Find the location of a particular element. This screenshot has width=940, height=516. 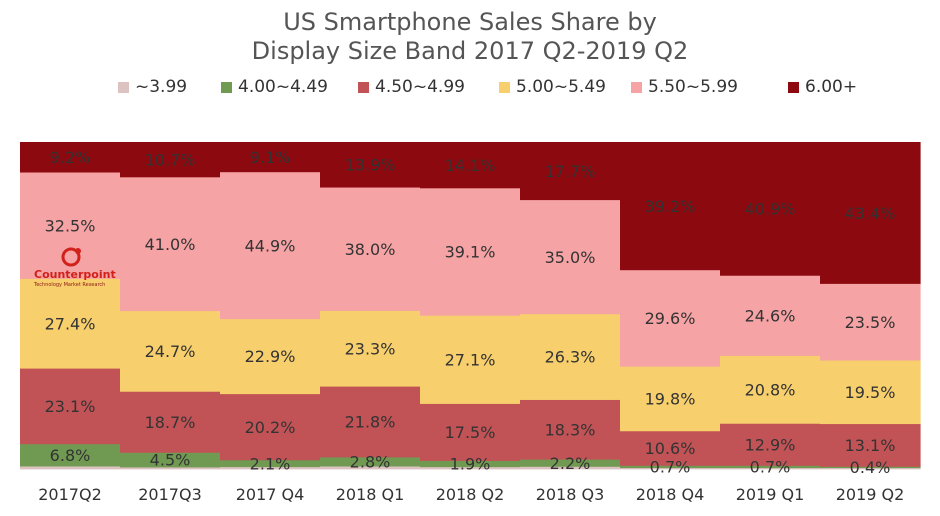

data-label-5-3: 44.9% is located at coordinates (270, 245).